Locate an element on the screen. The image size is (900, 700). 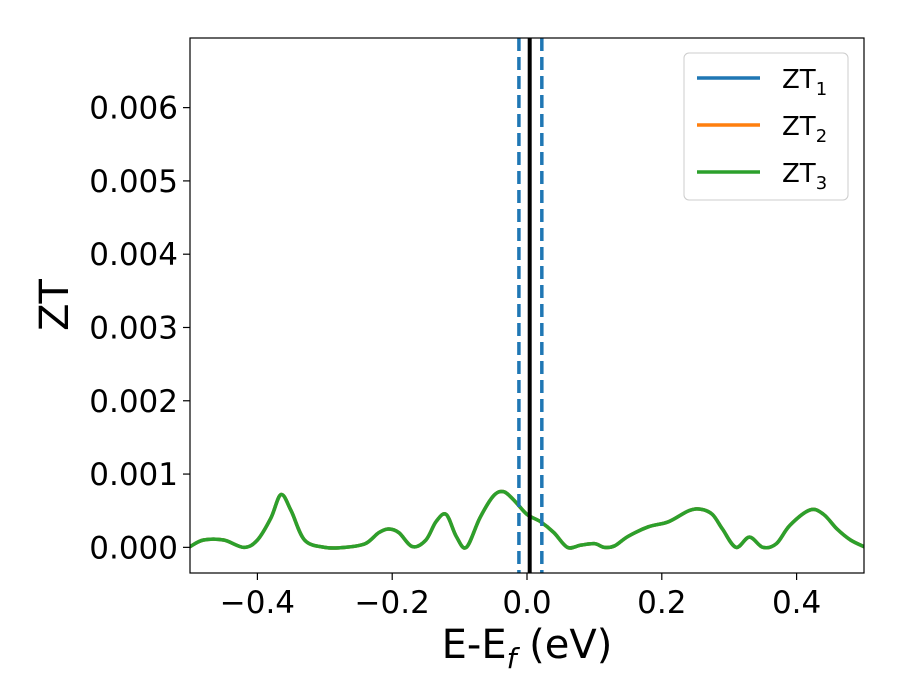
legend: ZT1 ZT2 ZT3 is located at coordinates (766, 126).